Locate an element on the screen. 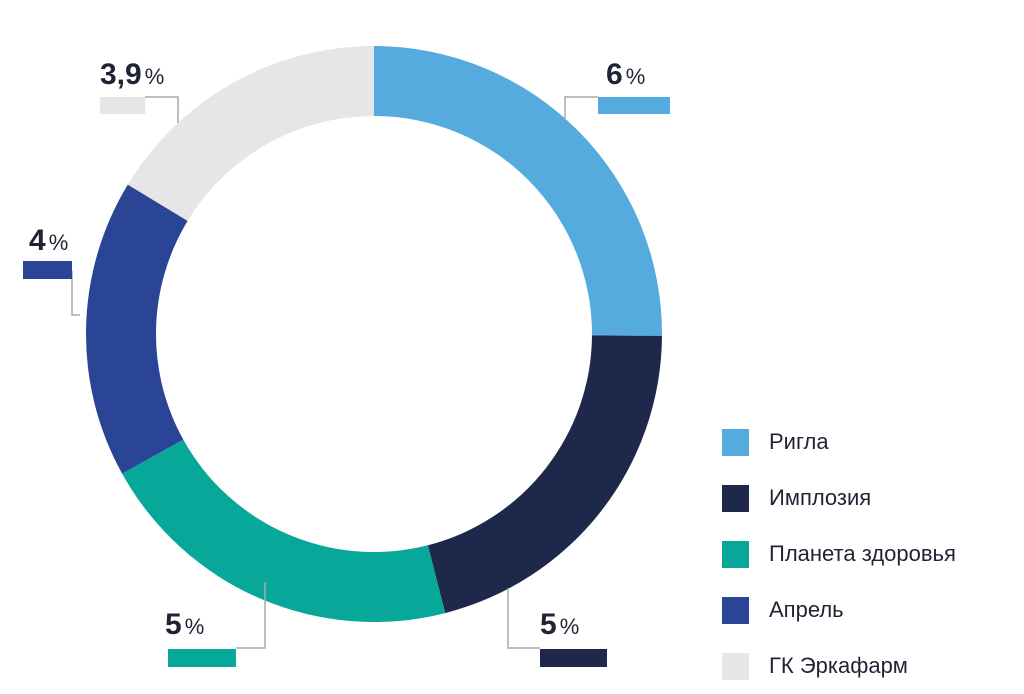 Image resolution: width=1024 pixels, height=694 pixels. legend-item-4: Апрель is located at coordinates (839, 610).